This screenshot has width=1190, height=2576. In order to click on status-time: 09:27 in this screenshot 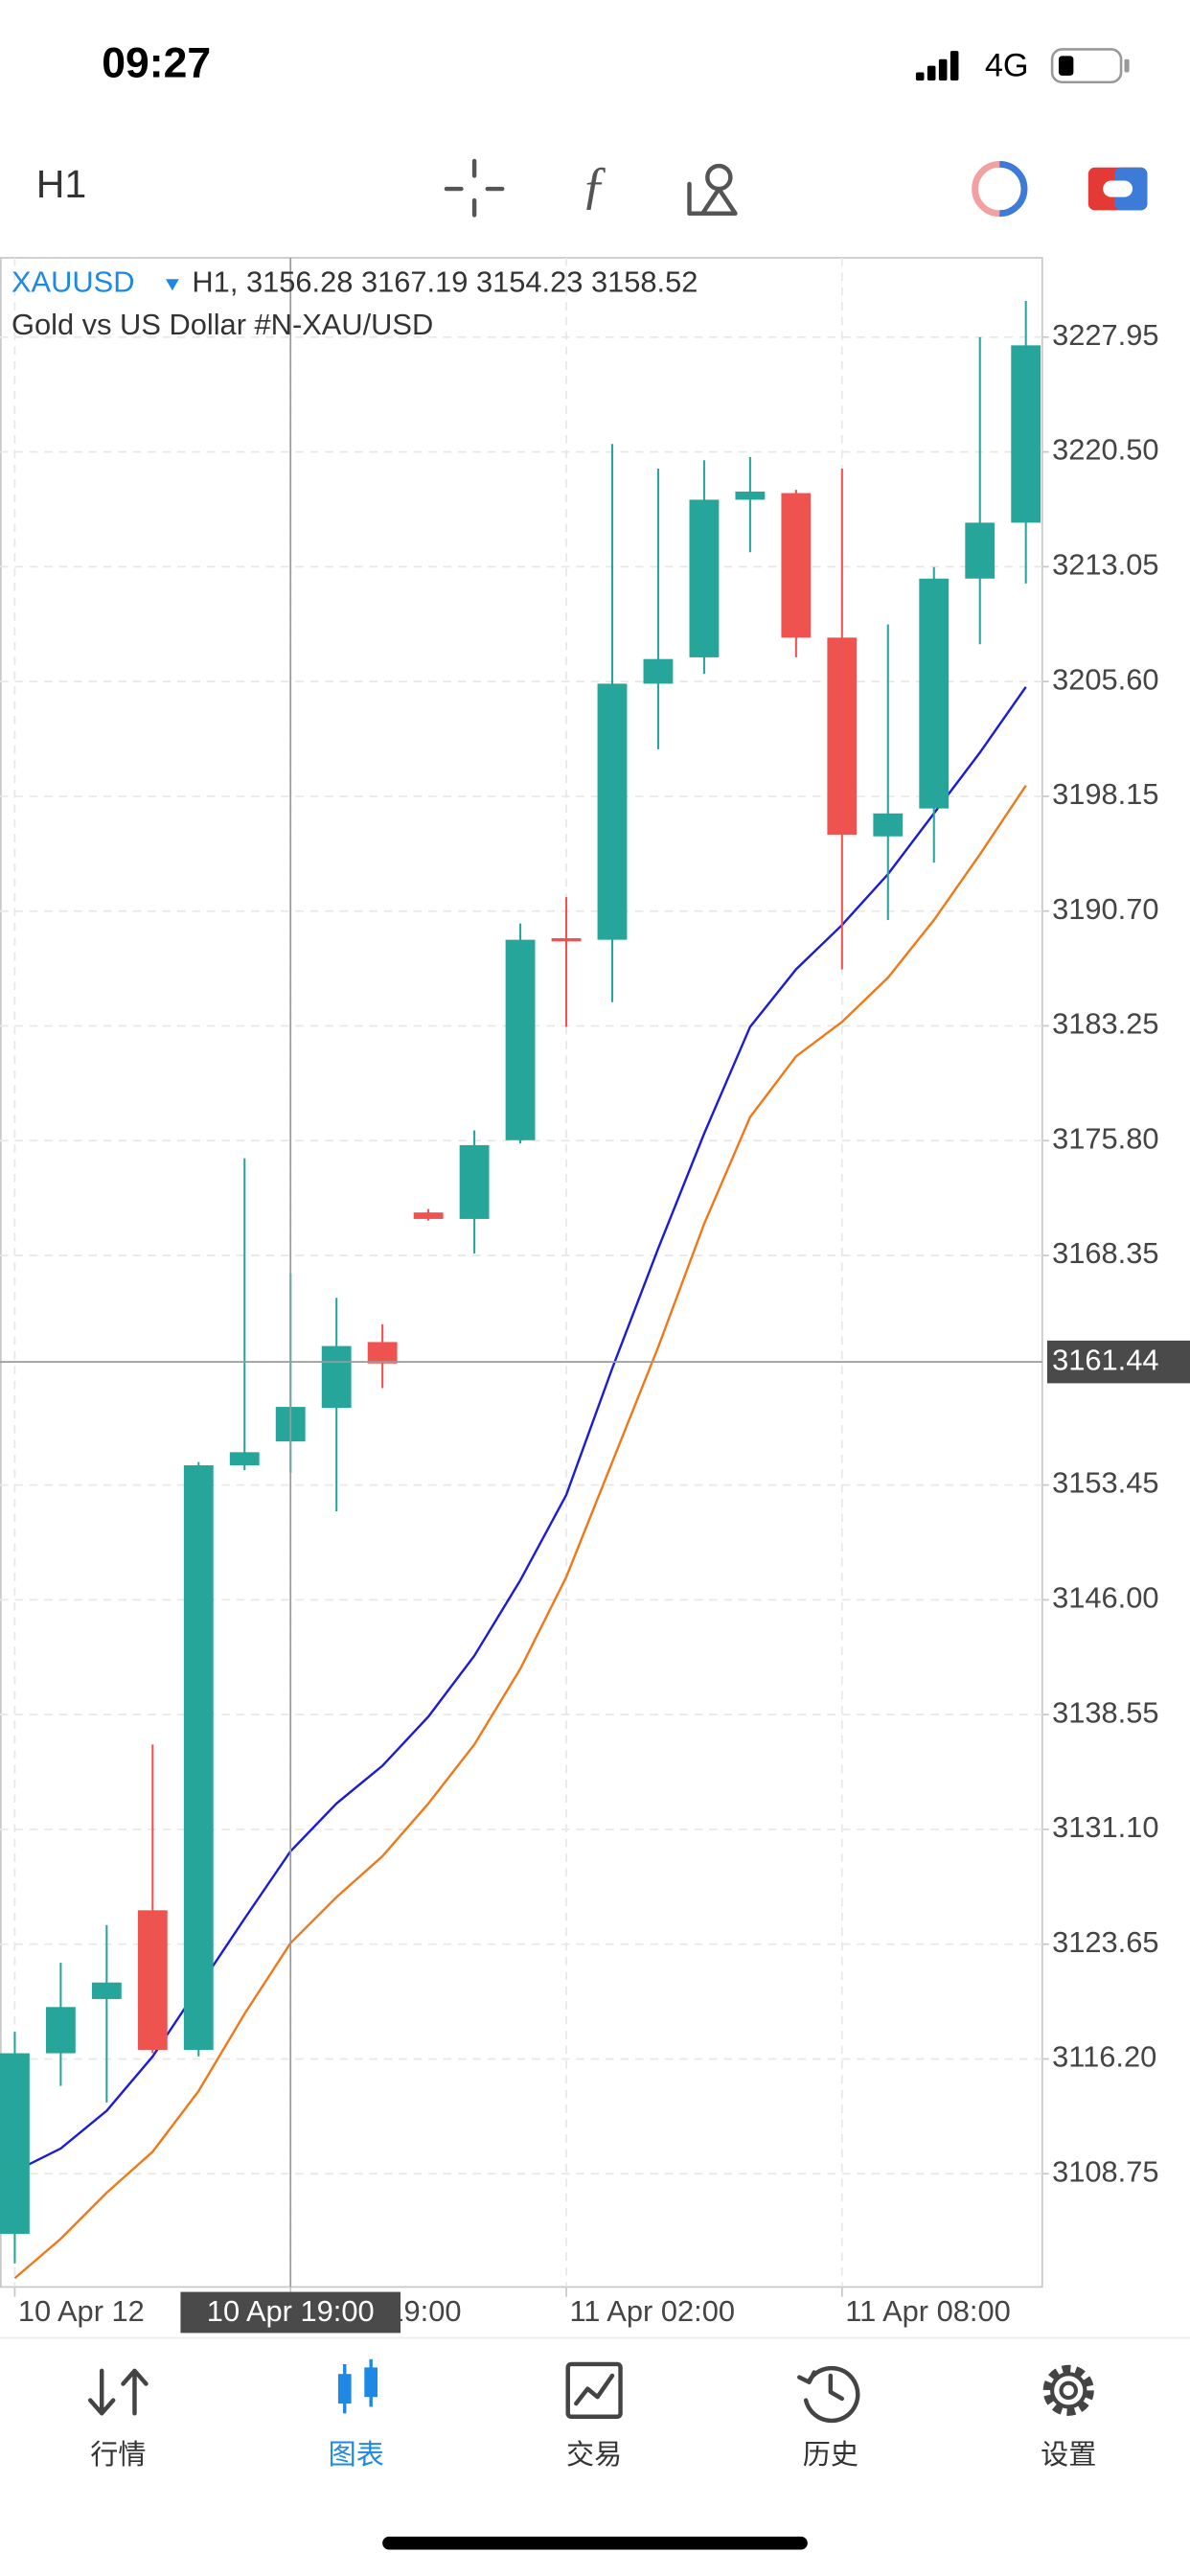, I will do `click(156, 63)`.